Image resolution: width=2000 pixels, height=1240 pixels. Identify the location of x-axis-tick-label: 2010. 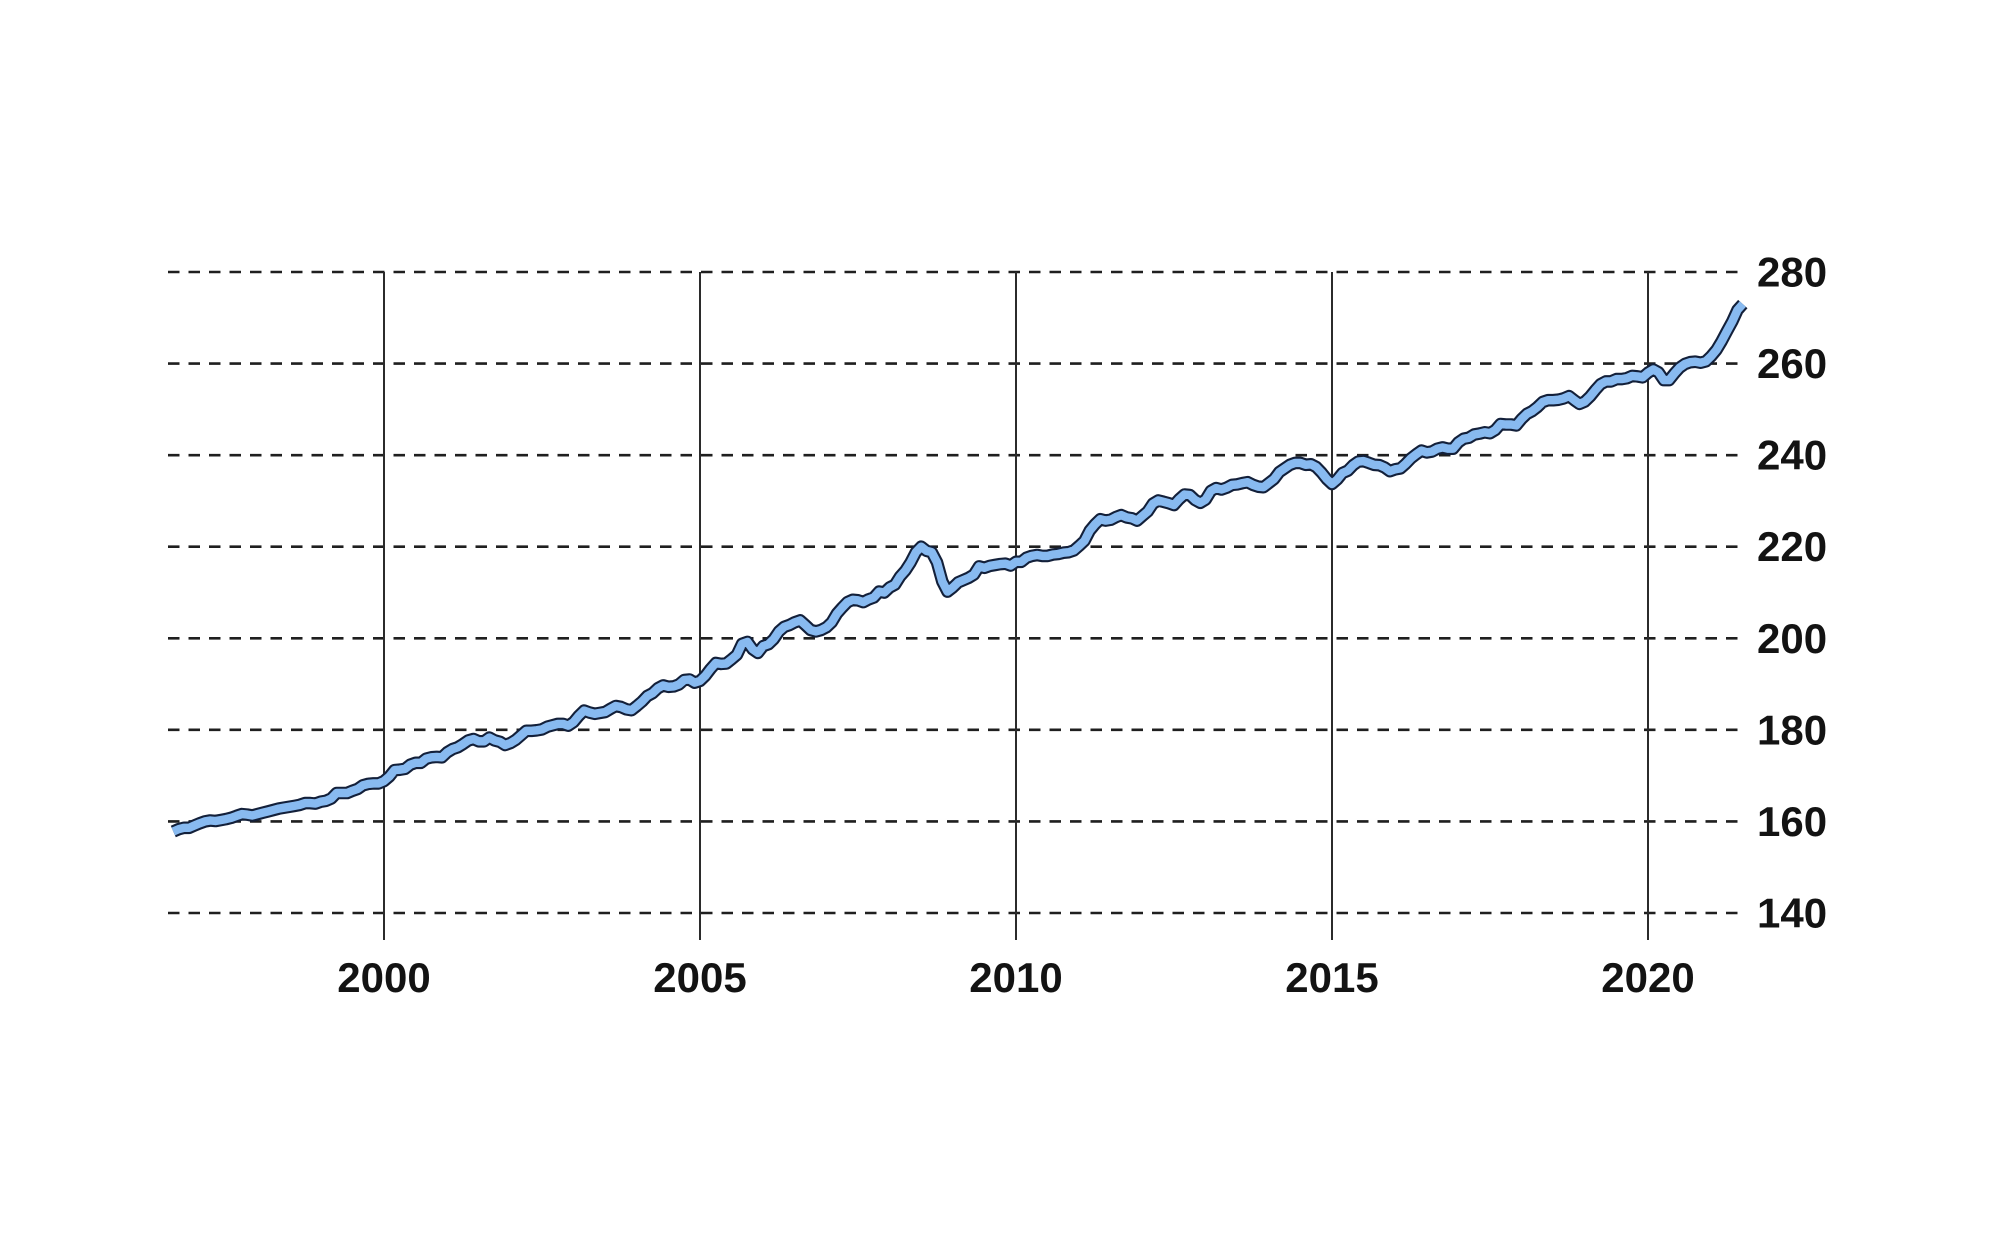
(1015, 977).